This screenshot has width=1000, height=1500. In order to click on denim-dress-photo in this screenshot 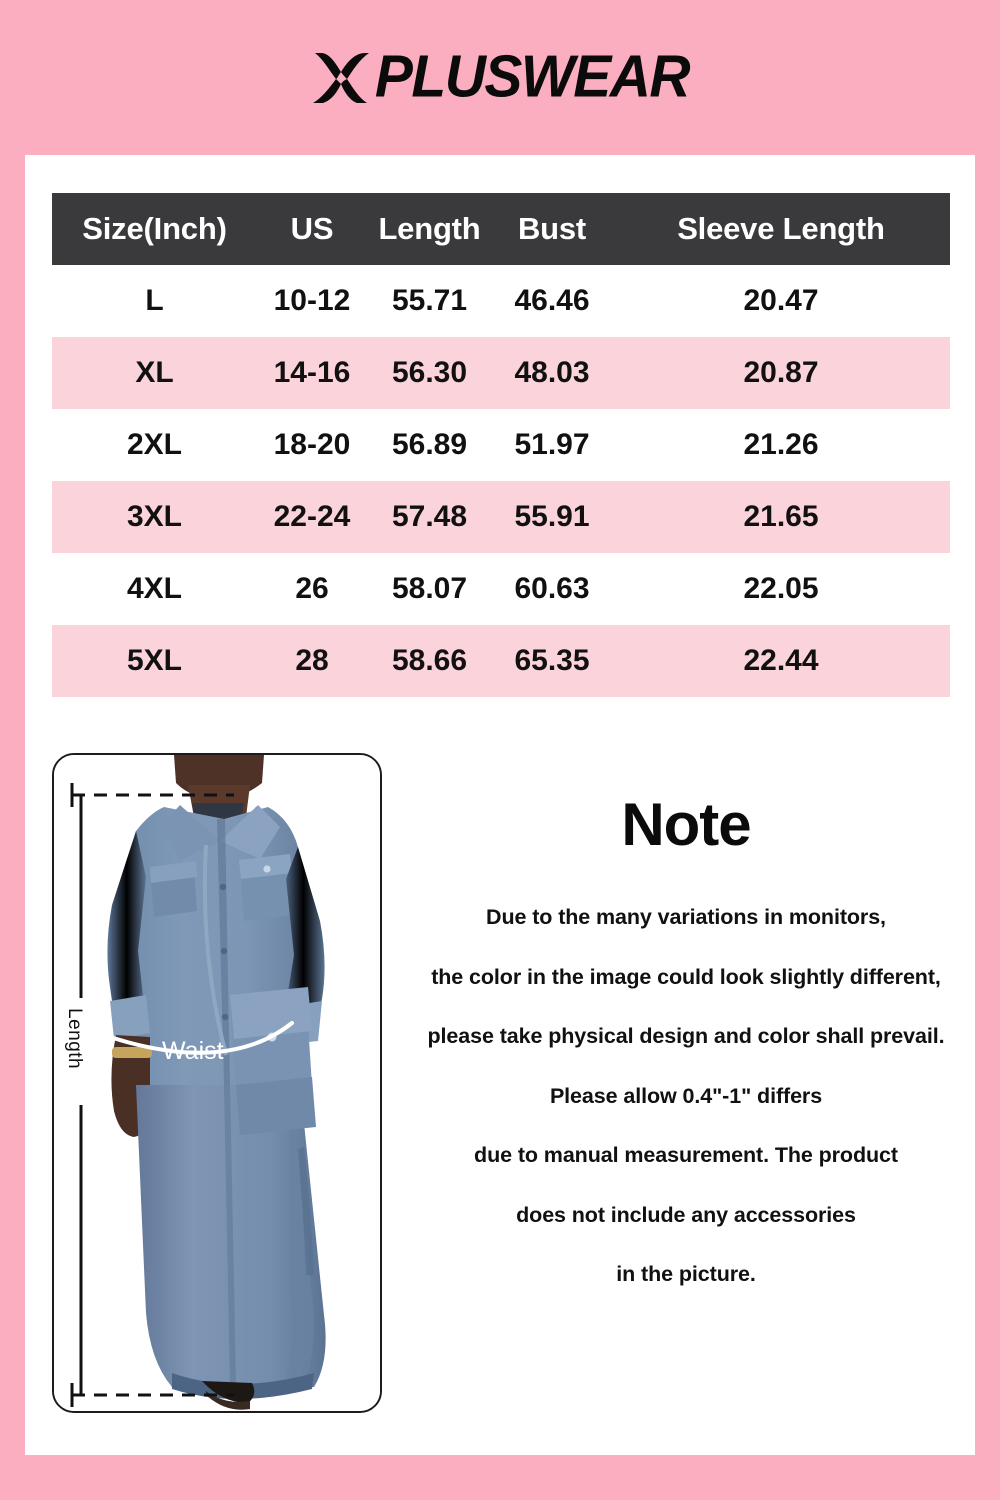, I will do `click(217, 1083)`.